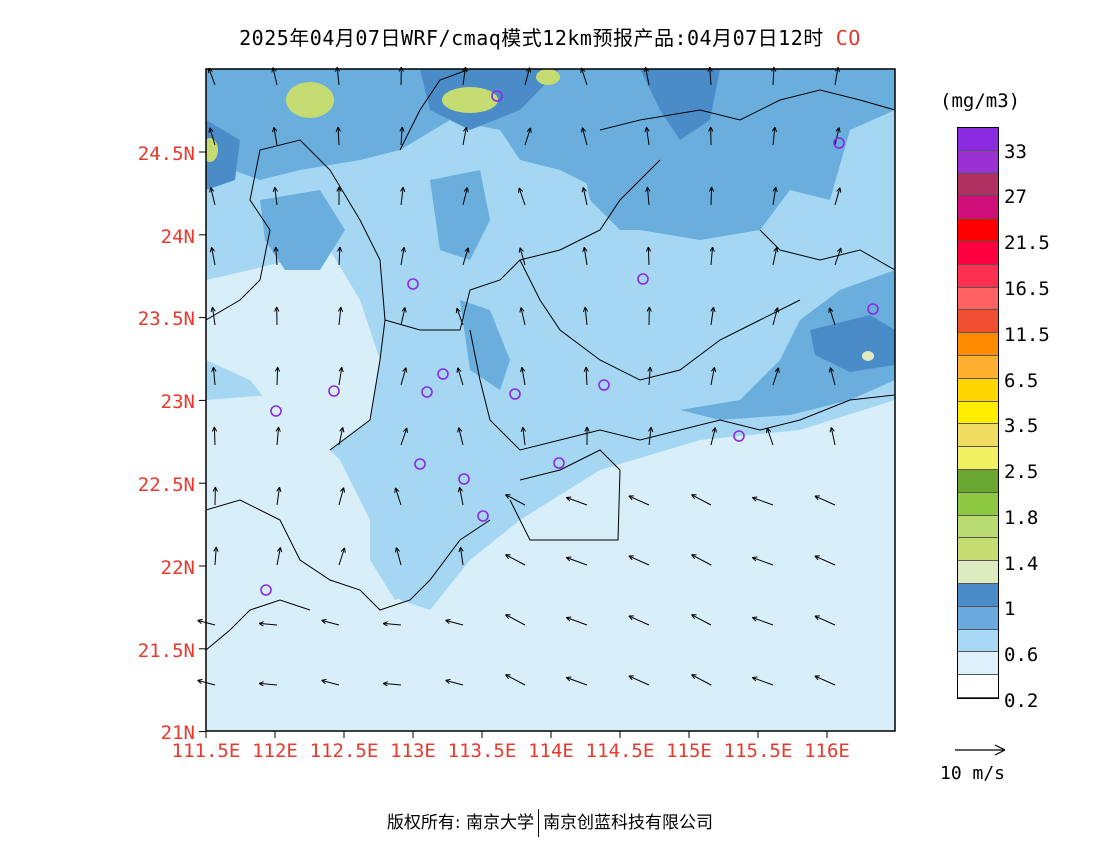  I want to click on copyright-footer: 版权所有: 南京大学 南京创蓝科技有限公司, so click(550, 822).